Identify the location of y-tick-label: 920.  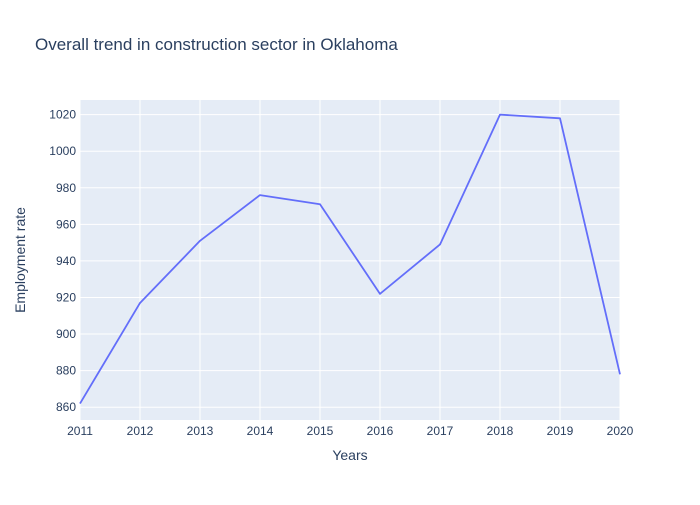
(66, 297).